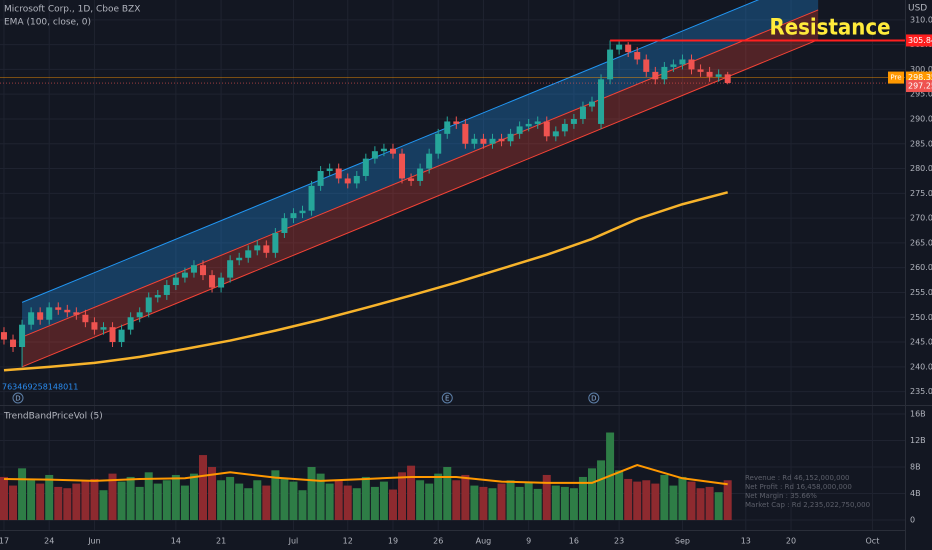 This screenshot has width=932, height=550. I want to click on premarket-tag: Pre, so click(895, 78).